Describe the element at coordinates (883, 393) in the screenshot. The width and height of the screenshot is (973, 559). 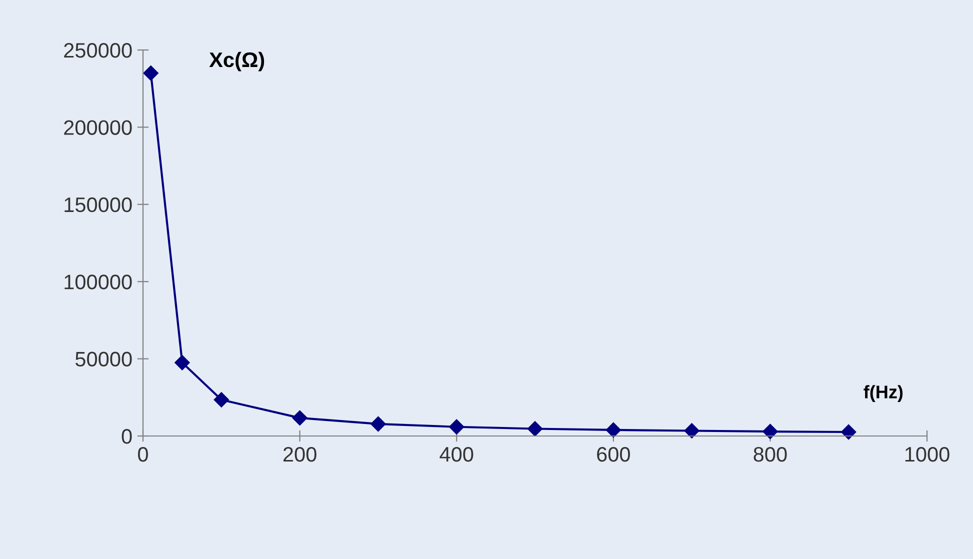
I see `x-axis-title: f(Hz)` at that location.